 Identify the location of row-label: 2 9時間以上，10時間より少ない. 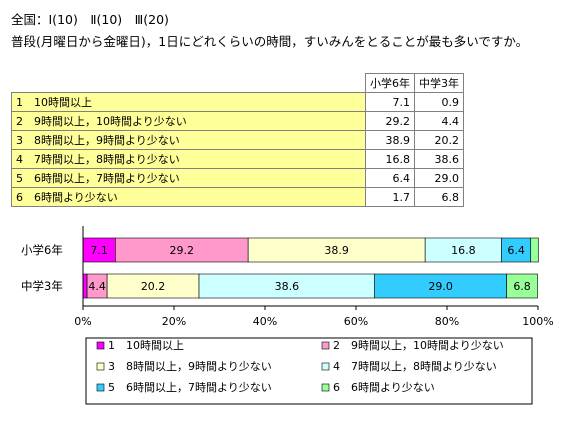
(188, 121).